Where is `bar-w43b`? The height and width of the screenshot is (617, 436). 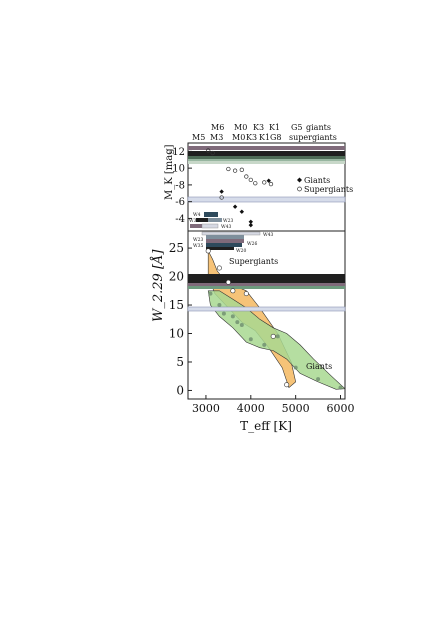
bar-w43b is located at coordinates (210, 226).